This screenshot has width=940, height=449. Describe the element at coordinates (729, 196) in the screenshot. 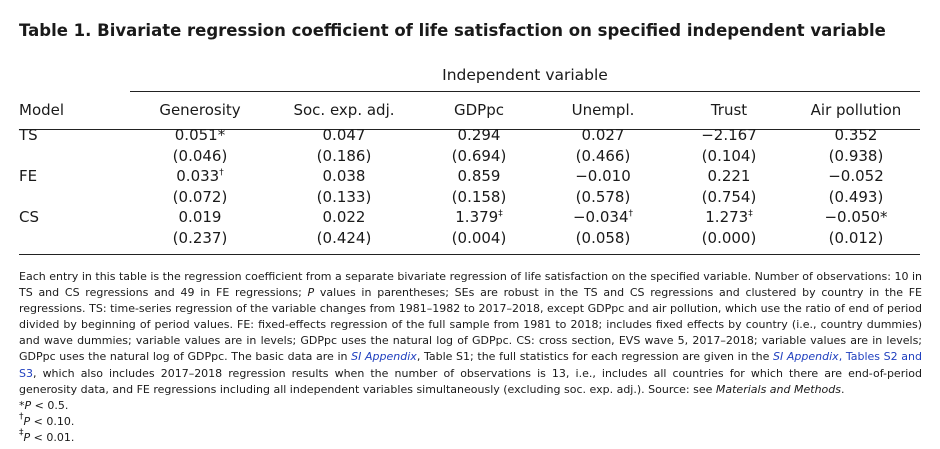

I see `pvalue-cell: (0.754)` at that location.